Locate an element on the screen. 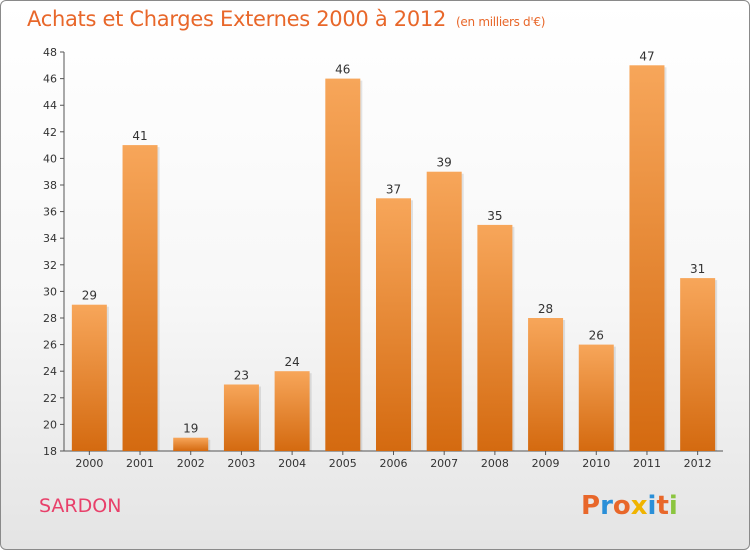 The height and width of the screenshot is (550, 750). x-tick-label: 2009 is located at coordinates (546, 463).